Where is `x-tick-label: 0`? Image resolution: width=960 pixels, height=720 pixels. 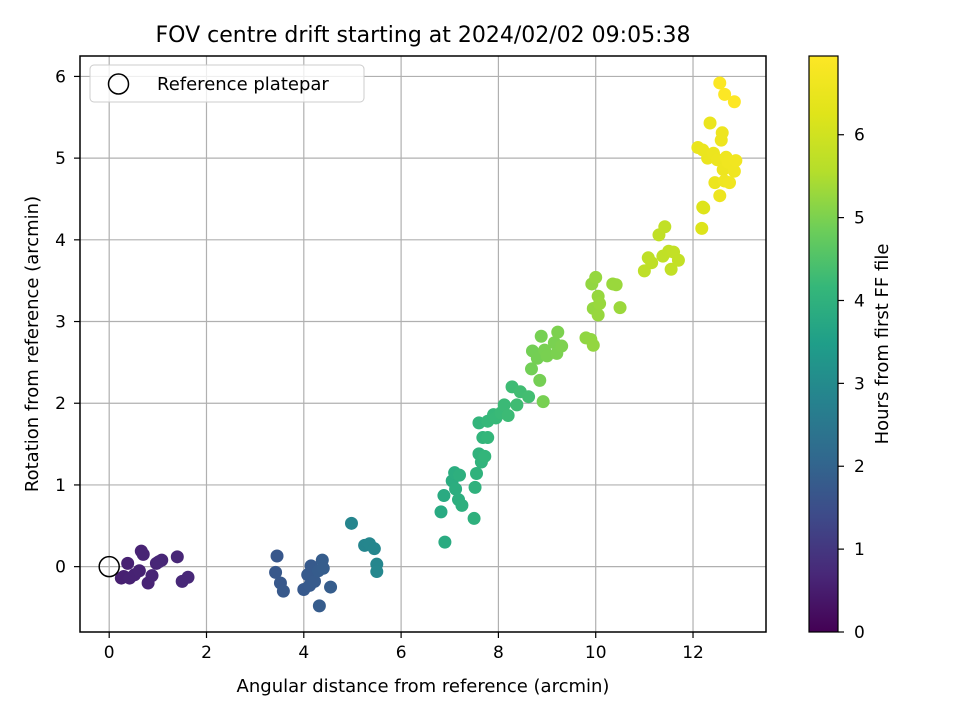
x-tick-label: 0 is located at coordinates (109, 653).